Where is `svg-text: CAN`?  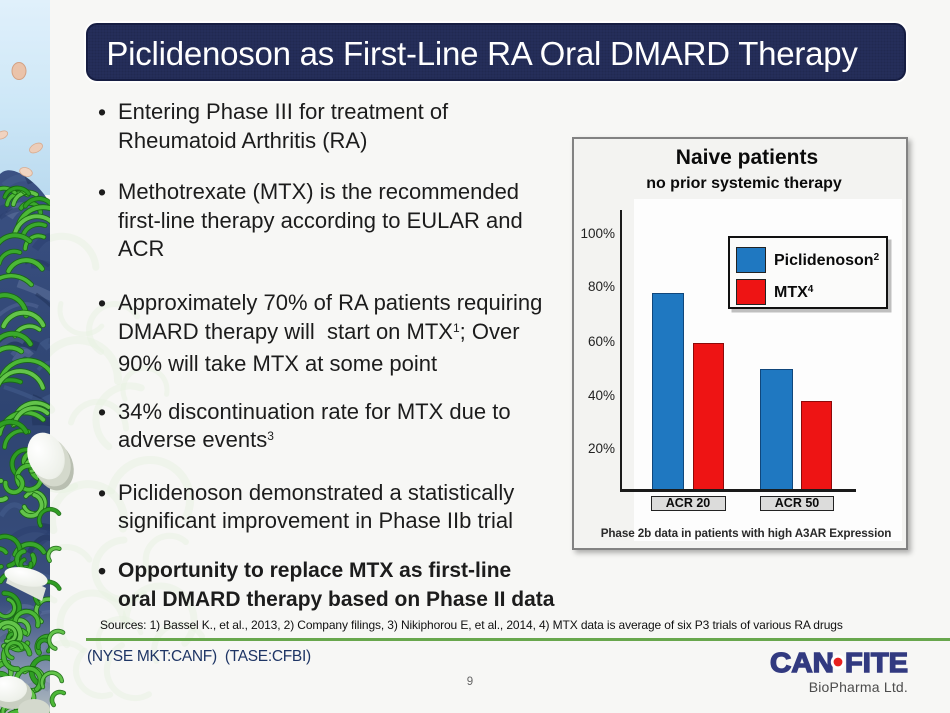
svg-text: CAN is located at coordinates (802, 661).